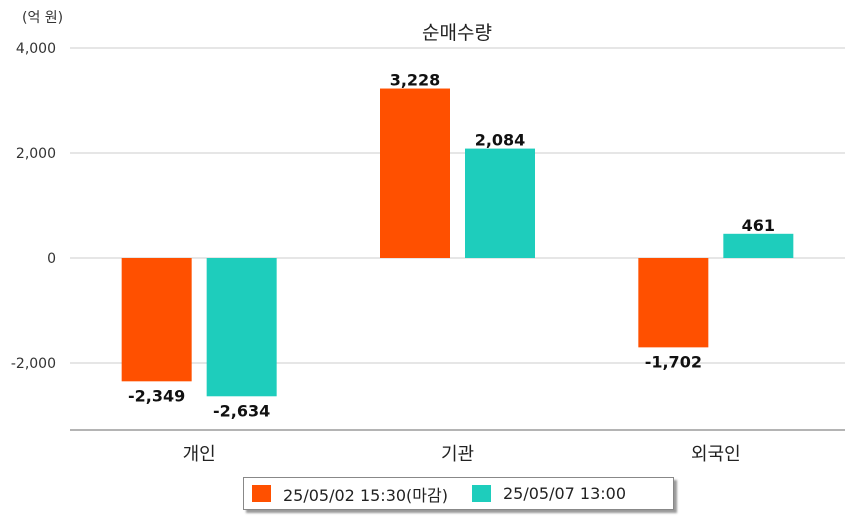 Image resolution: width=854 pixels, height=520 pixels. I want to click on y-axis-tick-labels: 4,000 2,000 0 -2,000, so click(33, 206).